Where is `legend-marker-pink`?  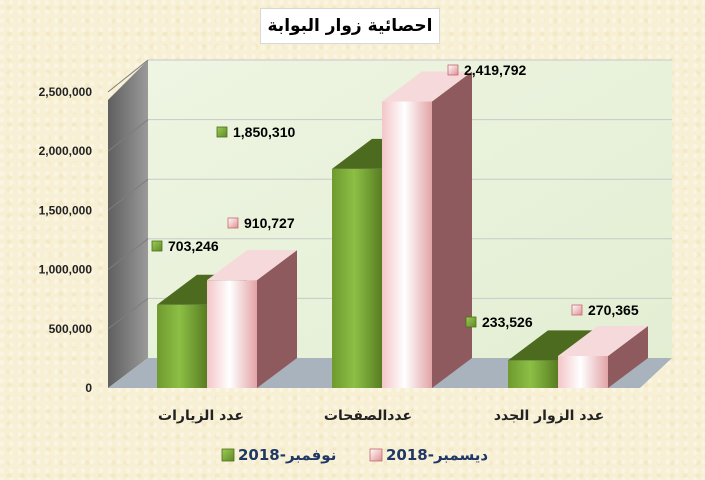
legend-marker-pink is located at coordinates (376, 455).